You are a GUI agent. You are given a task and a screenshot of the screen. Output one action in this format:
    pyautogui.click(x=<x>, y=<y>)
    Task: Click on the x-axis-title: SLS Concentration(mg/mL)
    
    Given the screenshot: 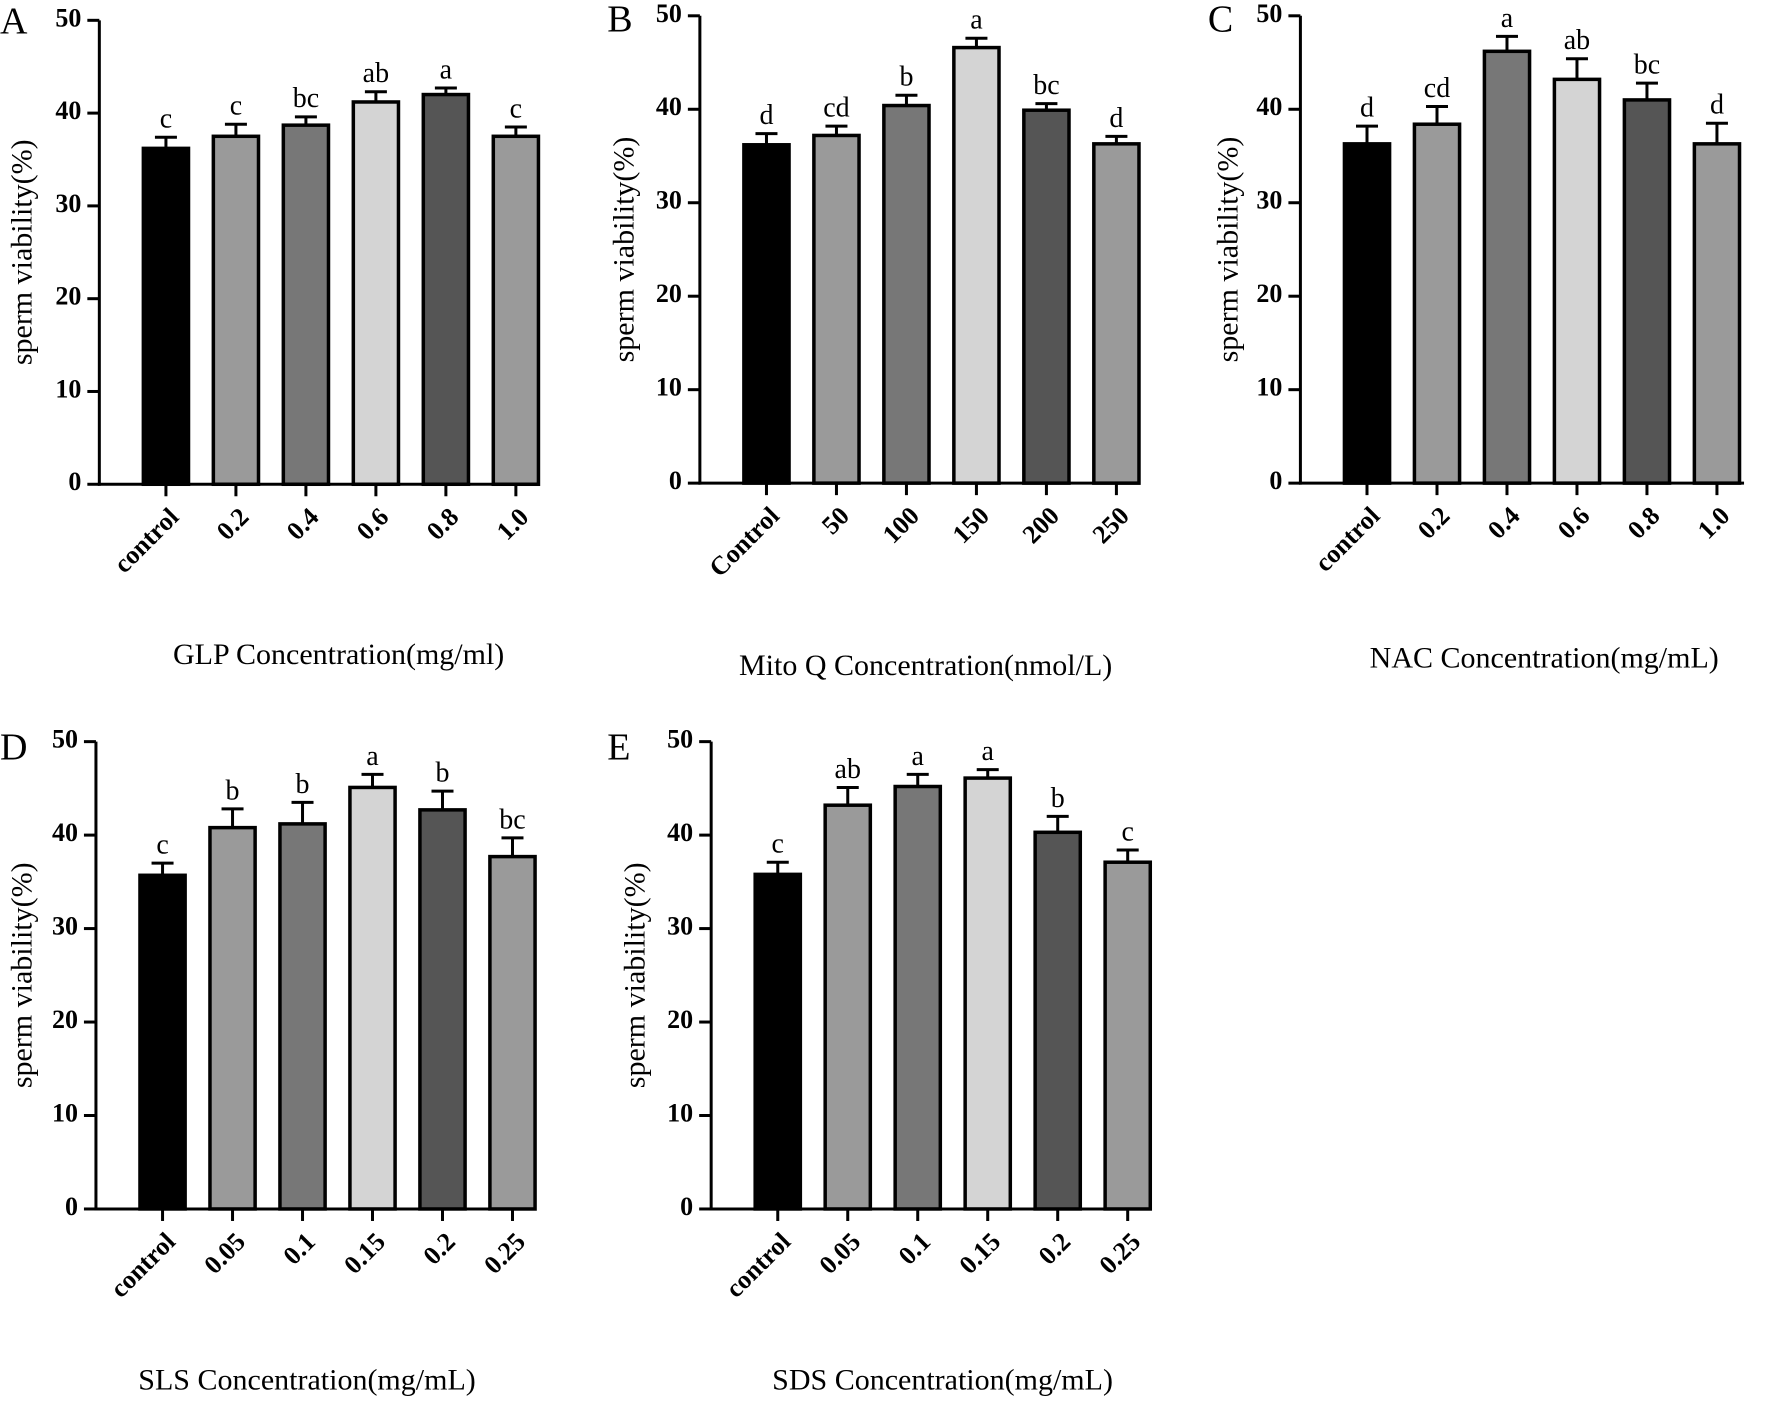 What is the action you would take?
    pyautogui.click(x=306, y=1380)
    